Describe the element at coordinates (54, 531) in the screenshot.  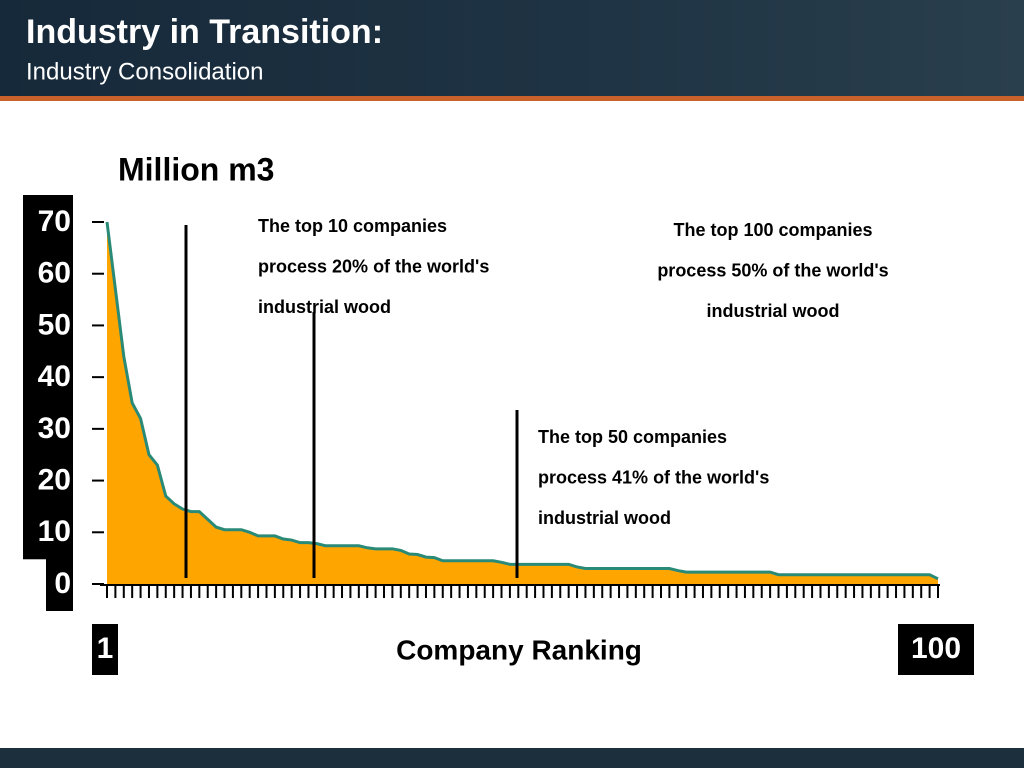
I see `y-tick-label: 10` at that location.